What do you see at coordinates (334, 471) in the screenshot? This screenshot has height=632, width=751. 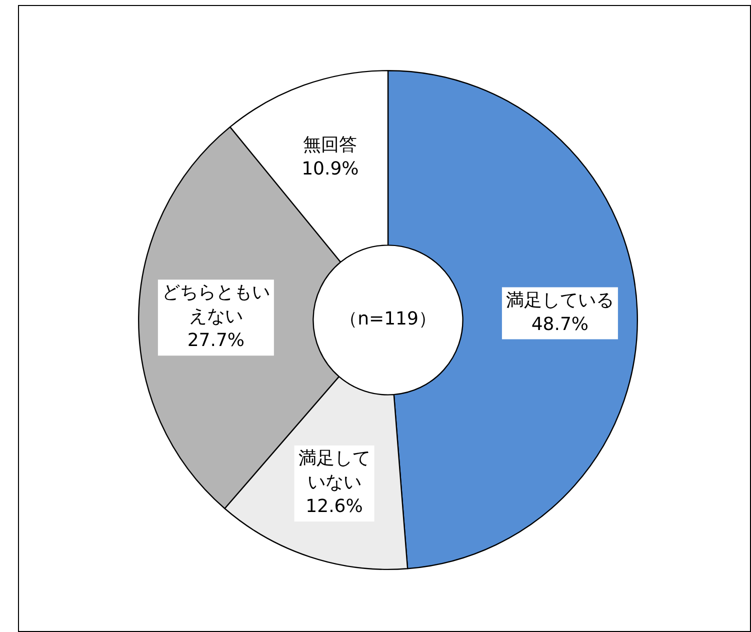 I see `slice-label: 満足していない` at bounding box center [334, 471].